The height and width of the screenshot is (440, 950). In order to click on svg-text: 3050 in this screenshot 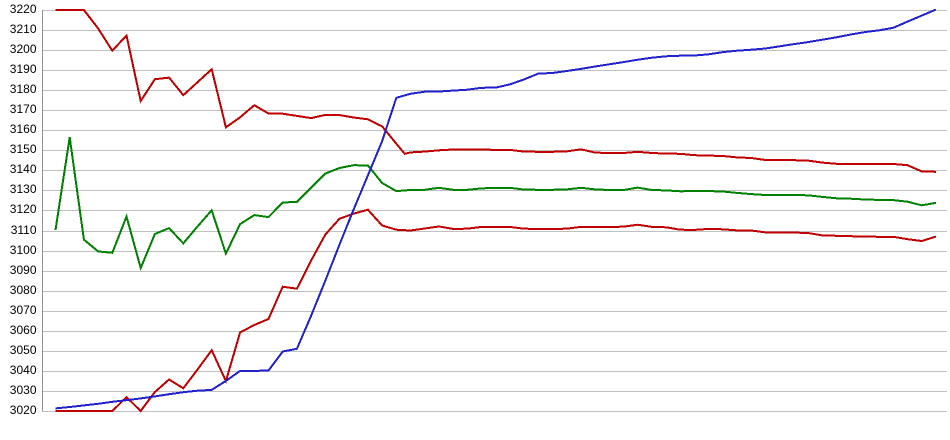, I will do `click(23, 350)`.